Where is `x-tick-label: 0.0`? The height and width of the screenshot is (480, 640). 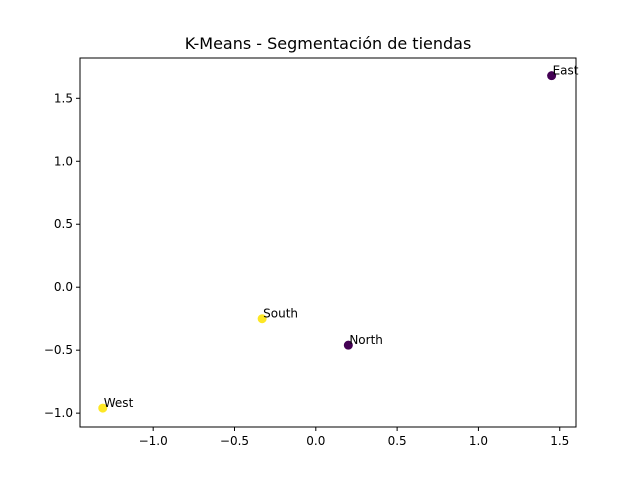
x-tick-label: 0.0 is located at coordinates (315, 441).